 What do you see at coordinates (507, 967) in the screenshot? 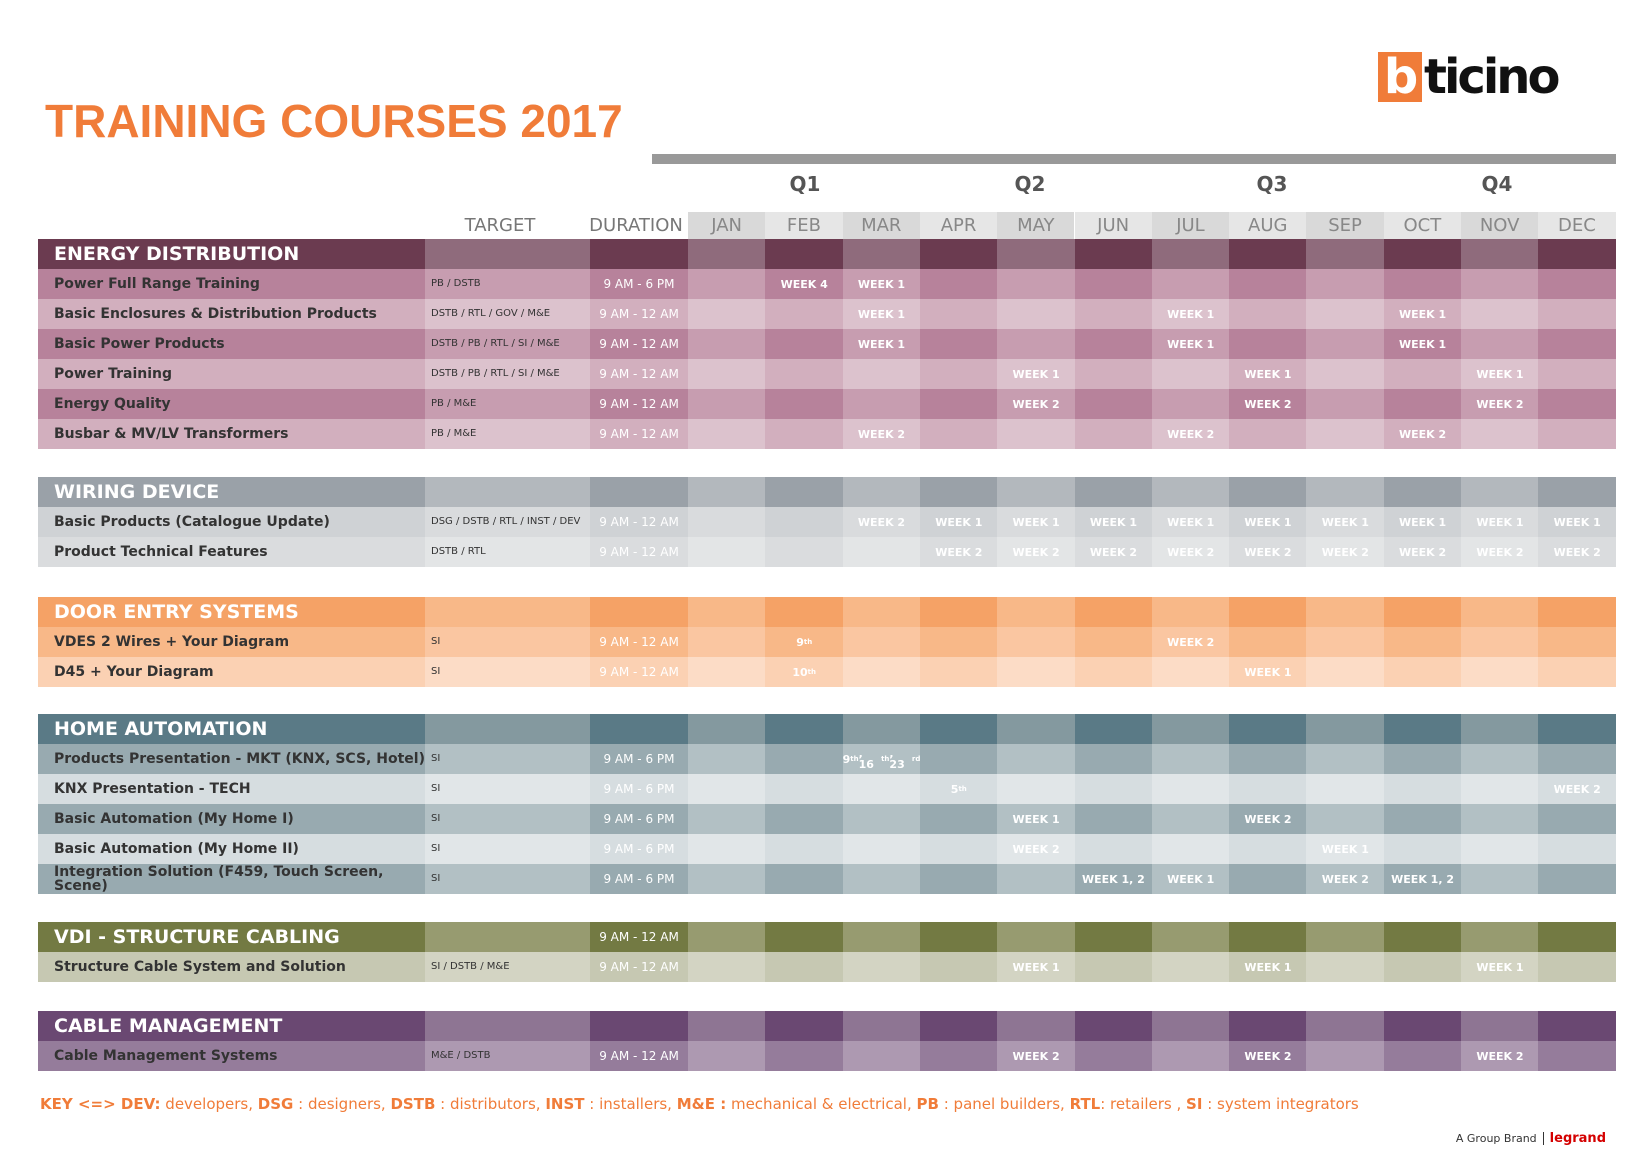
I see `course-target: SI / DSTB / M&E` at bounding box center [507, 967].